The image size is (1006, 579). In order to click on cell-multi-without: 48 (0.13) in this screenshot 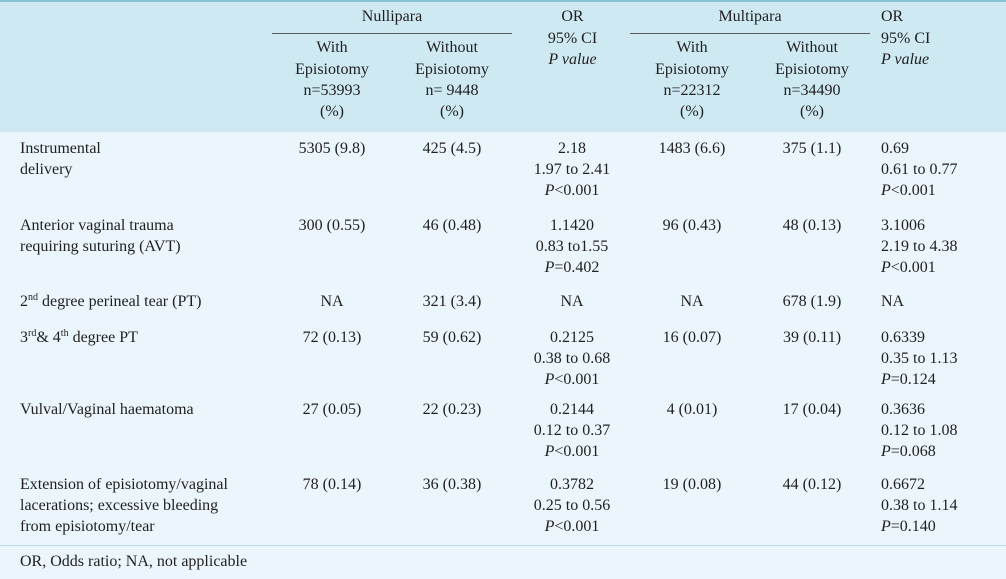, I will do `click(812, 225)`.